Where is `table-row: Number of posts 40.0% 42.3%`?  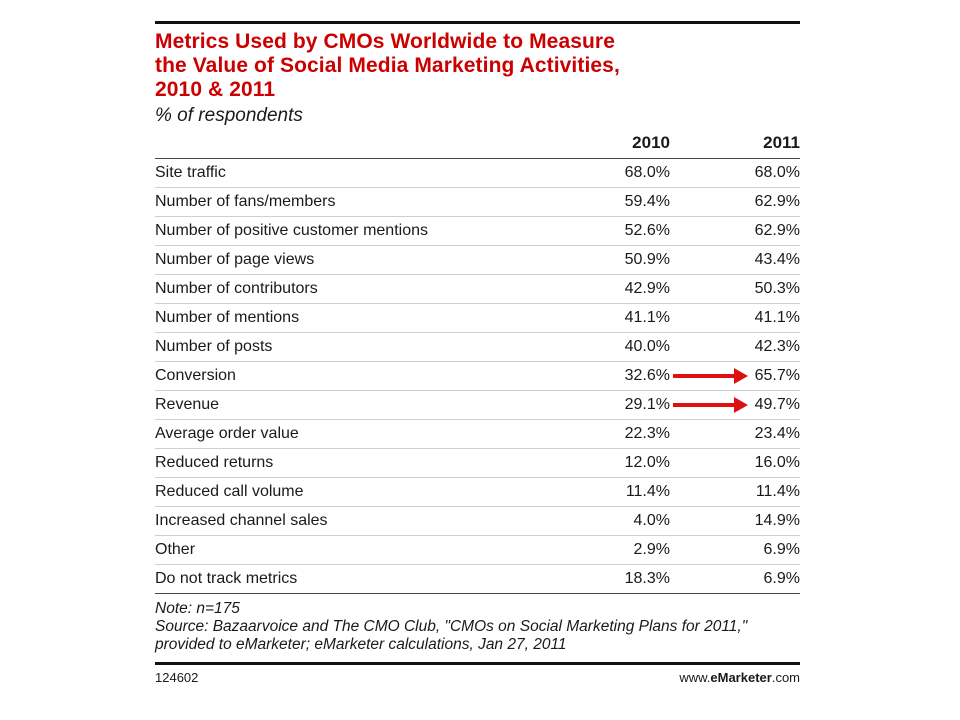 table-row: Number of posts 40.0% 42.3% is located at coordinates (477, 347).